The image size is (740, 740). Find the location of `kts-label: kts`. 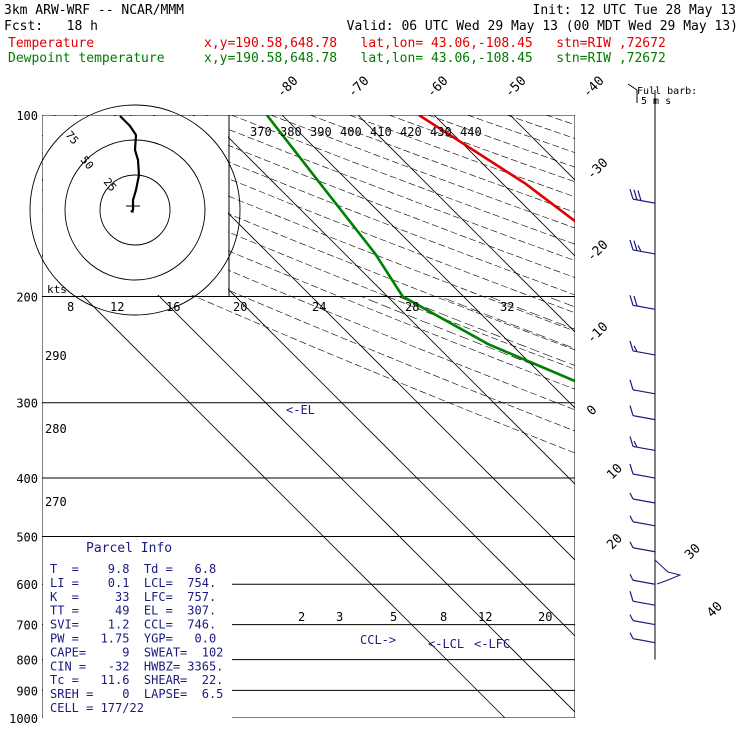

kts-label: kts is located at coordinates (57, 289).